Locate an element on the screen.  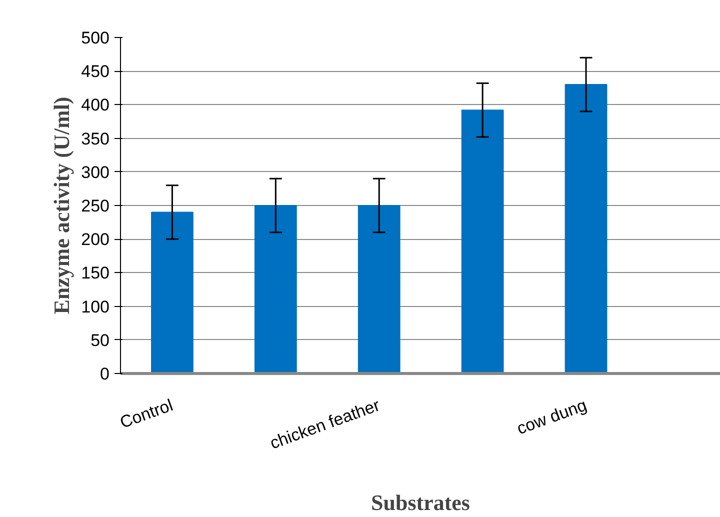
y-tick-label: 350 is located at coordinates (95, 138).